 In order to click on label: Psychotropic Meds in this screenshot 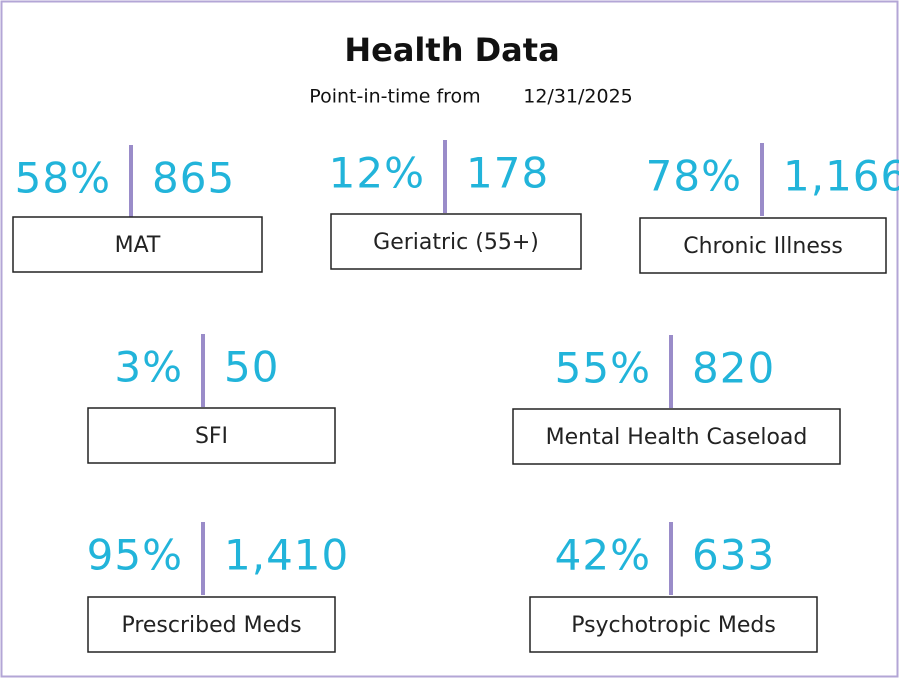, I will do `click(673, 625)`.